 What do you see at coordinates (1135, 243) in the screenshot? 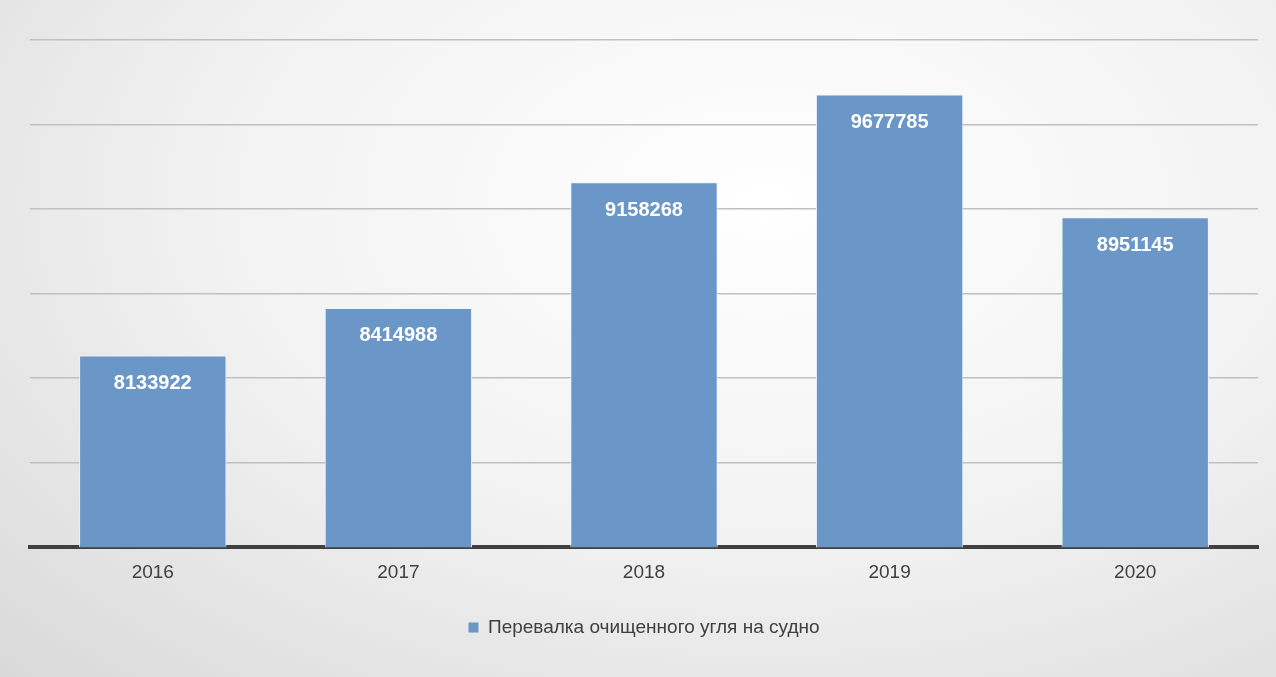
I see `data-label: 8951145` at bounding box center [1135, 243].